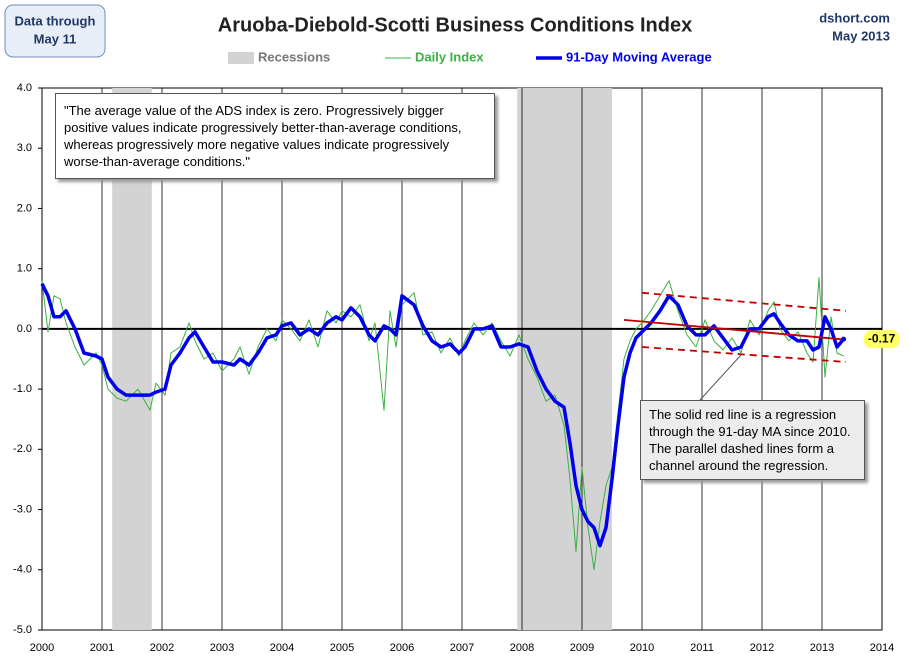 The image size is (911, 662). What do you see at coordinates (24, 88) in the screenshot?
I see `y-tick-label: 4.0` at bounding box center [24, 88].